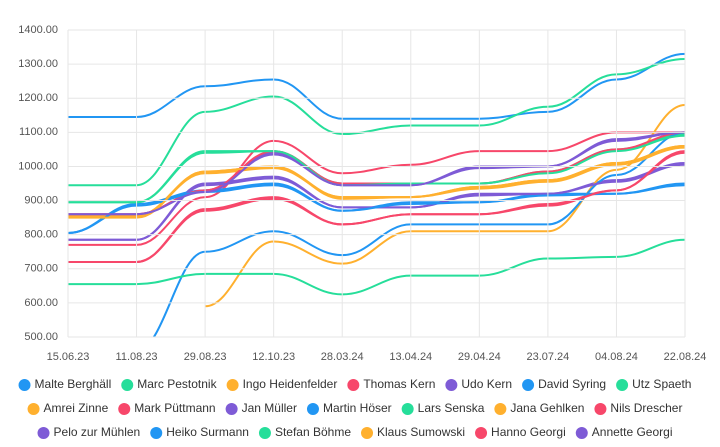  Describe the element at coordinates (479, 357) in the screenshot. I see `x-tick-label: 29.04.24` at that location.